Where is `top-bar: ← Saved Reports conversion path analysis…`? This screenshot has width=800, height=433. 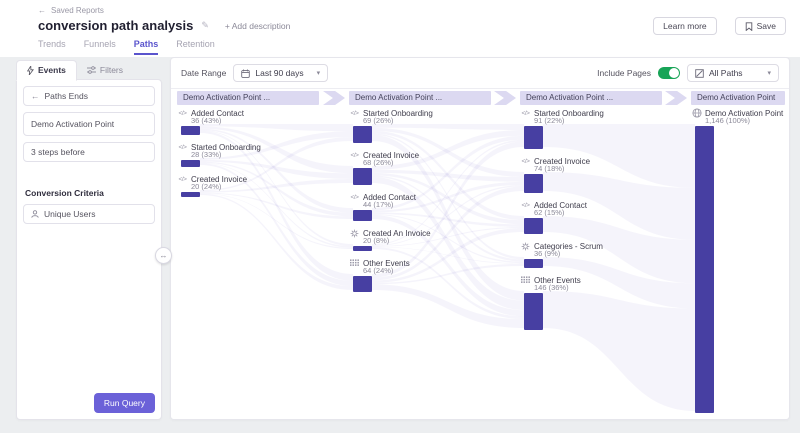 top-bar: ← Saved Reports conversion path analysis… is located at coordinates (400, 28).